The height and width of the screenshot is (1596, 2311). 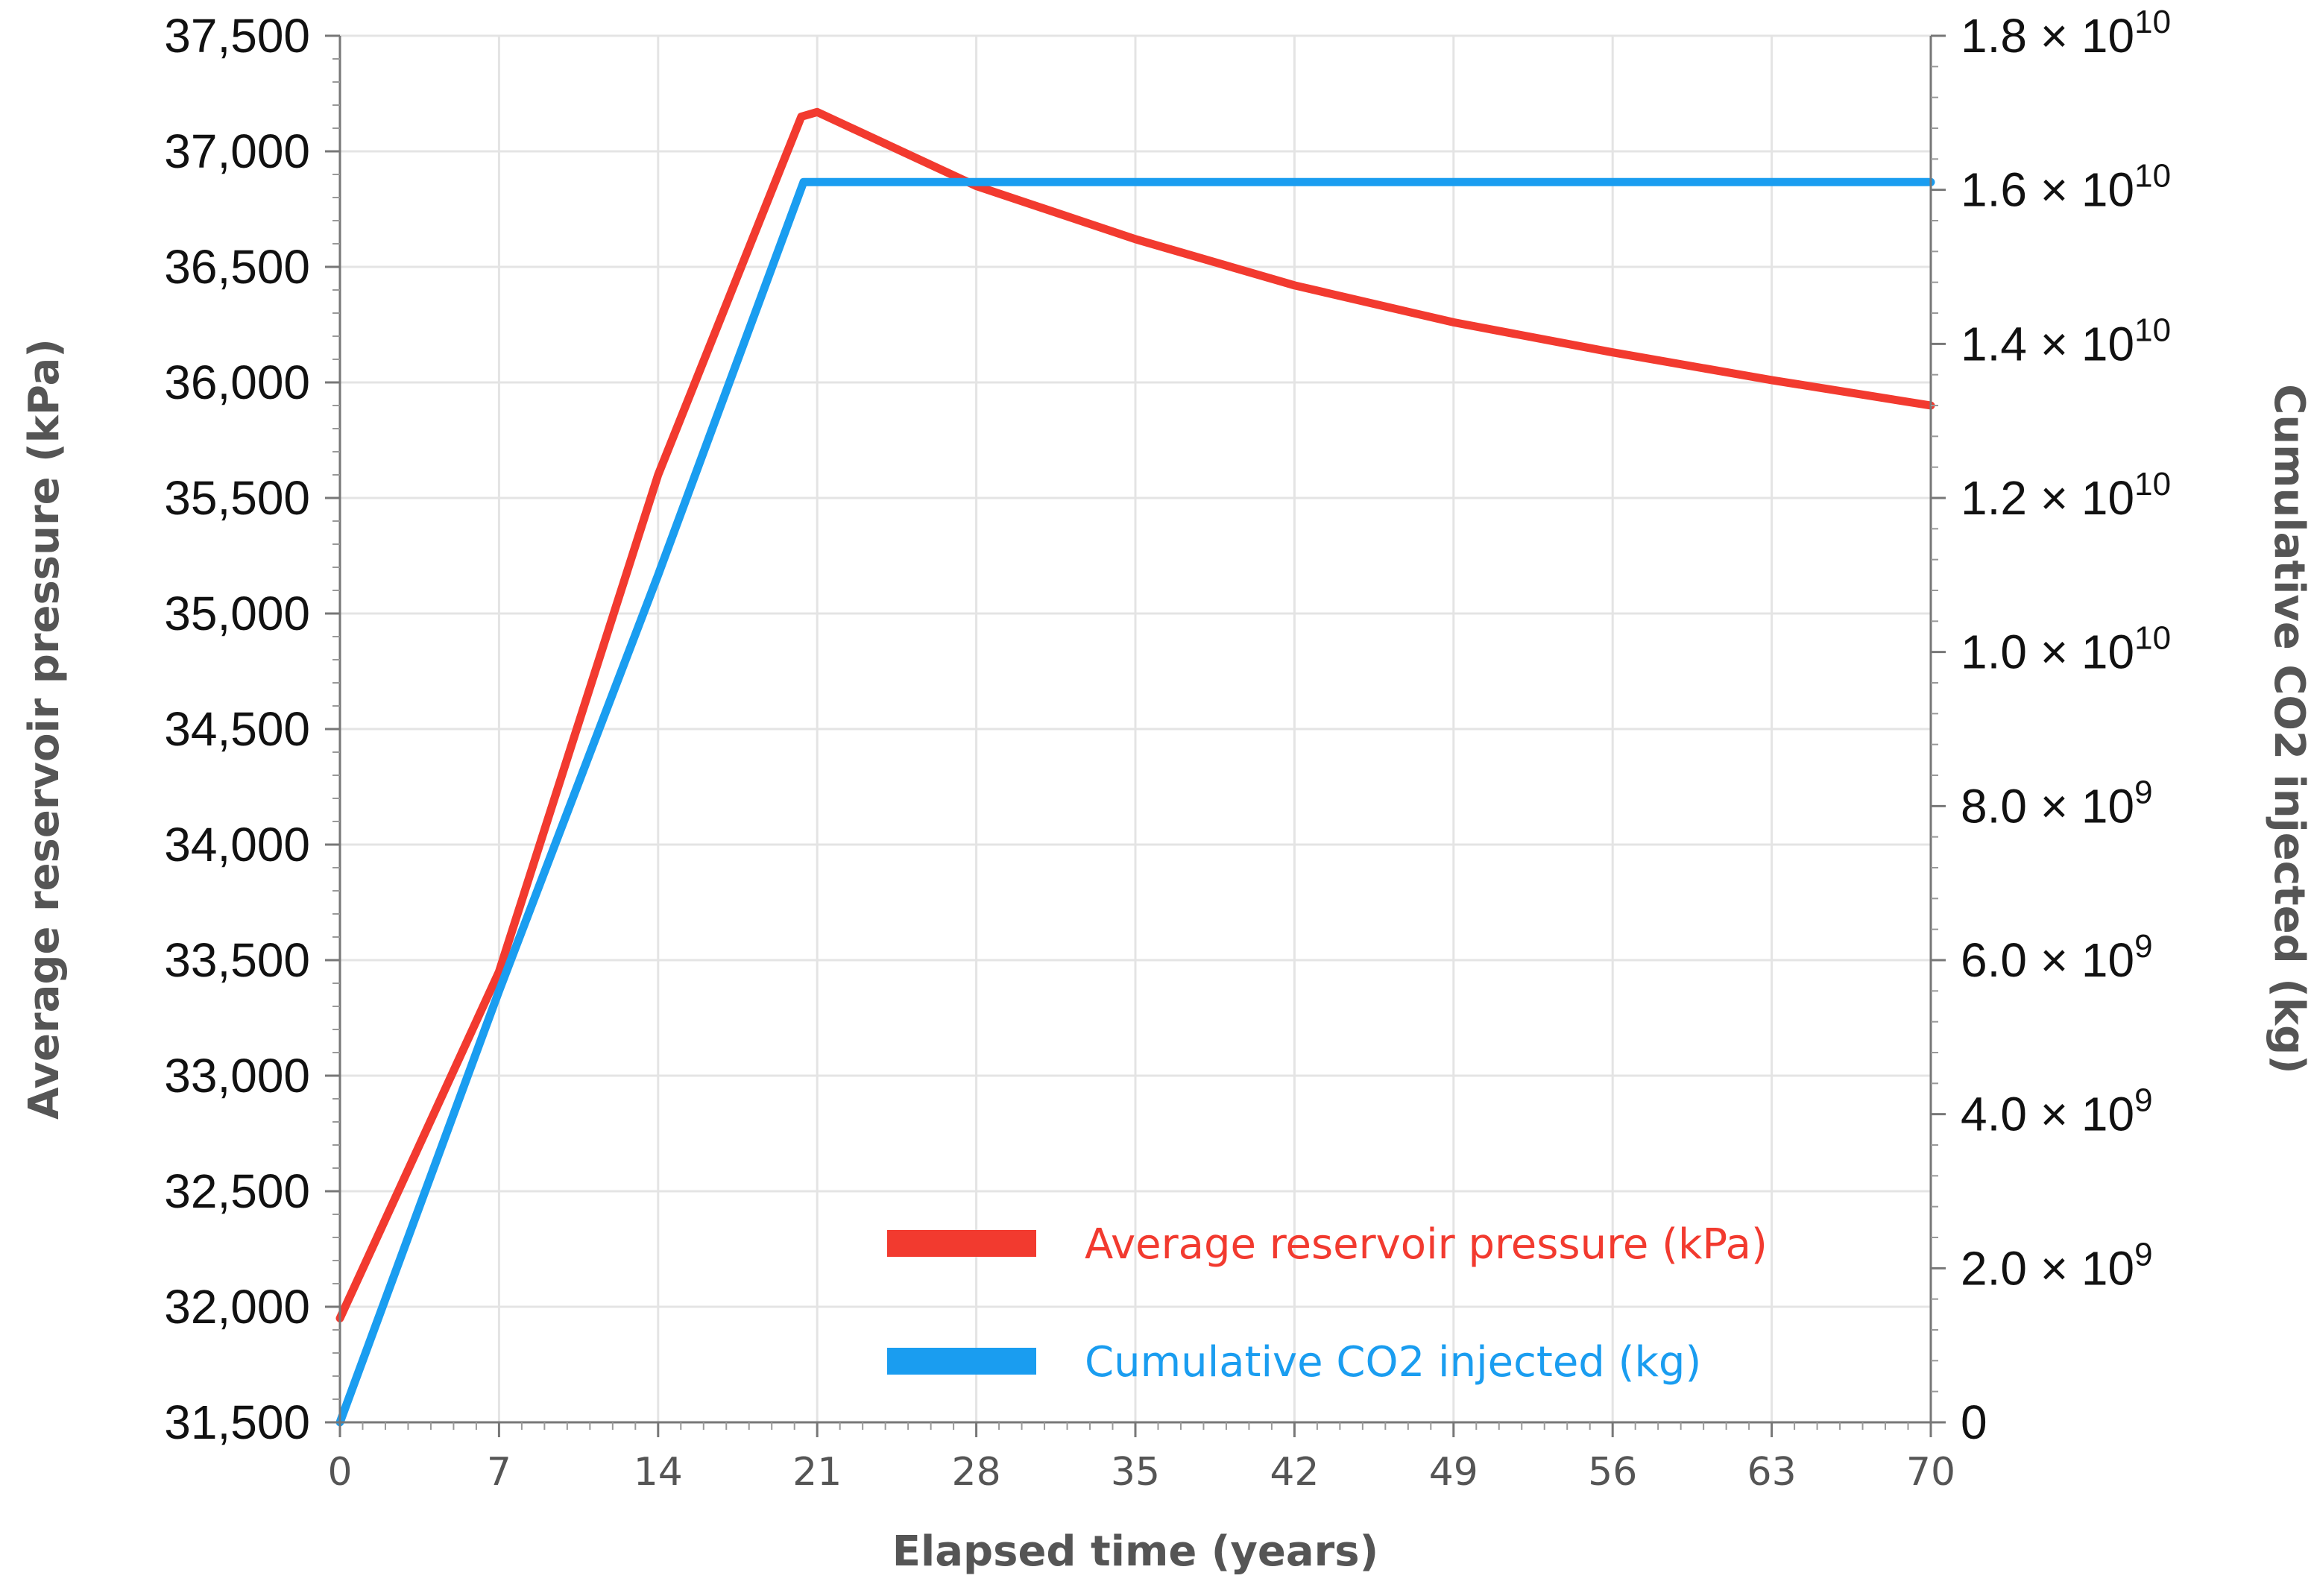 What do you see at coordinates (45, 729) in the screenshot?
I see `y-axis-left-title: Average reservoir pressure (kPa)` at bounding box center [45, 729].